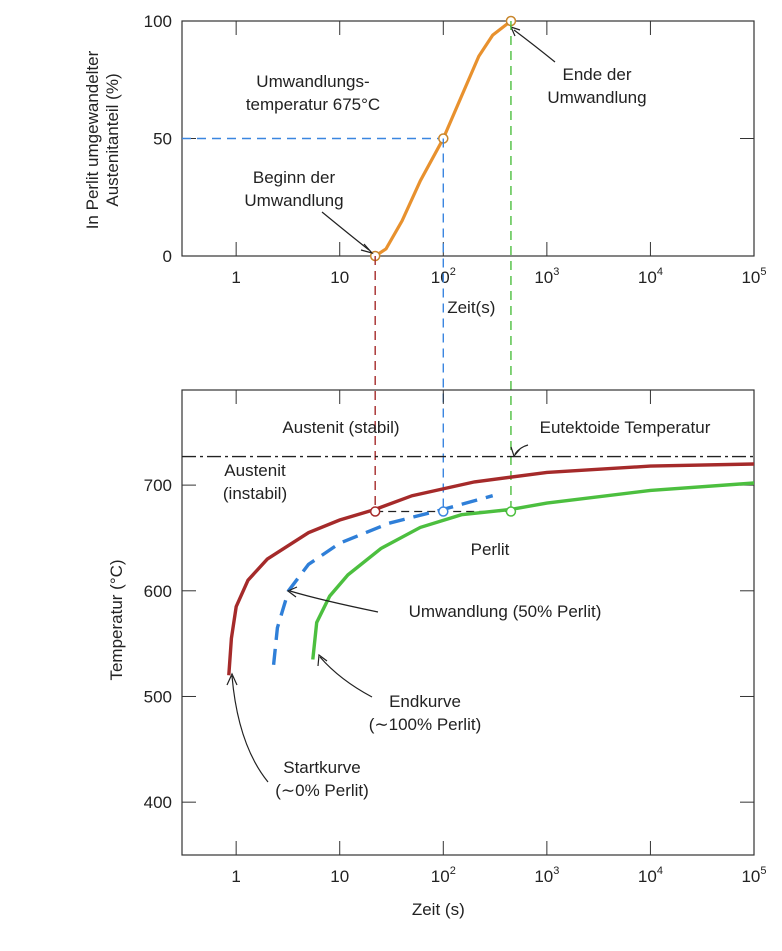 This screenshot has width=782, height=951. Describe the element at coordinates (158, 21) in the screenshot. I see `top-y-tick-label: 100` at that location.